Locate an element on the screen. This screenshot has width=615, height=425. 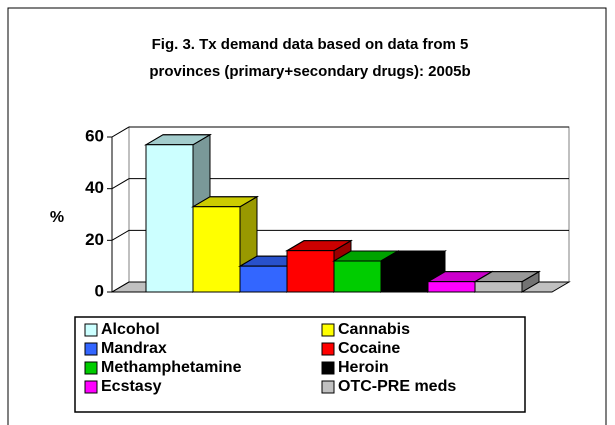
y-axis-label: % is located at coordinates (57, 217).